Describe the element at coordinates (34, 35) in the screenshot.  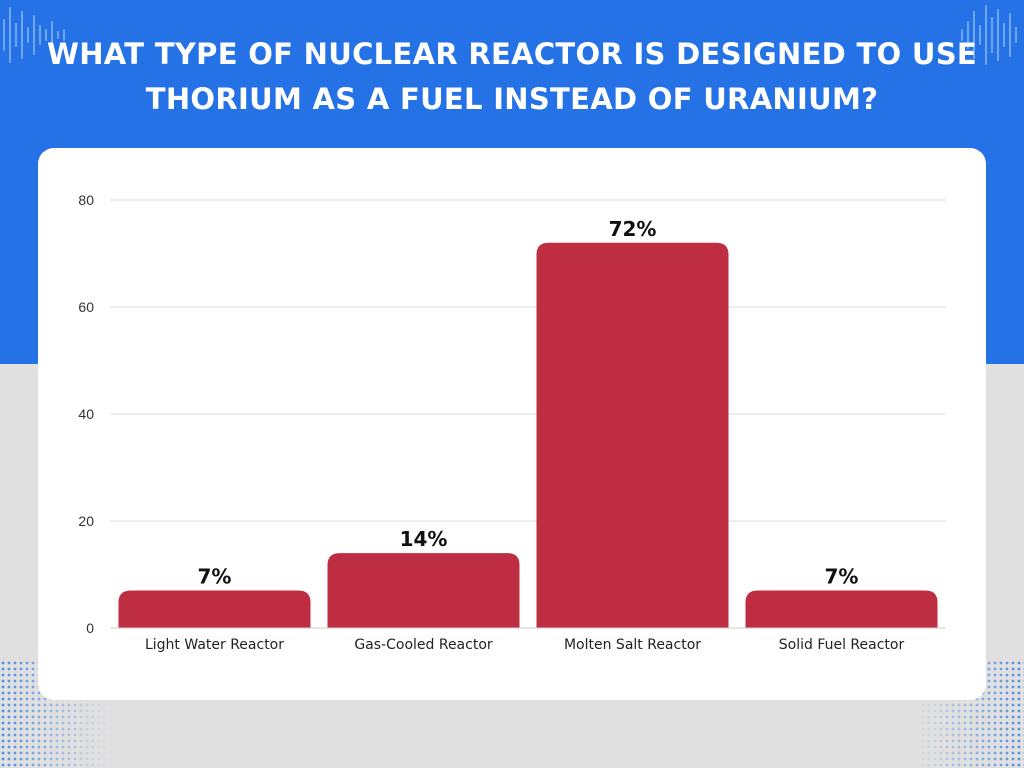
I see `sound-wave-left-icon` at that location.